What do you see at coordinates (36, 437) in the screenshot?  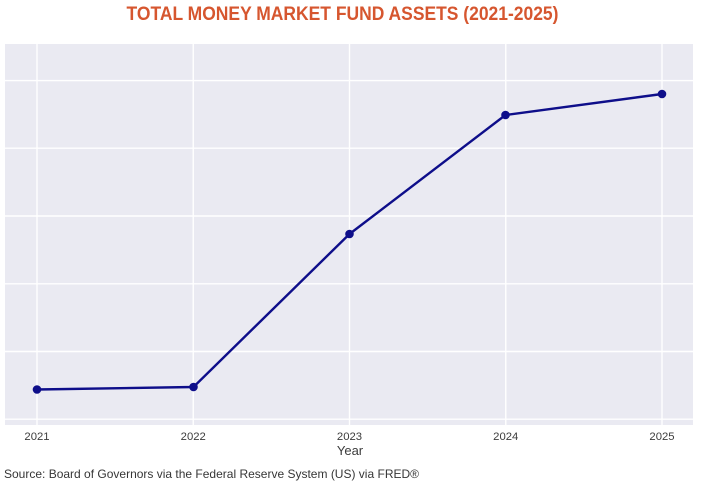 I see `svg-text: 2021` at bounding box center [36, 437].